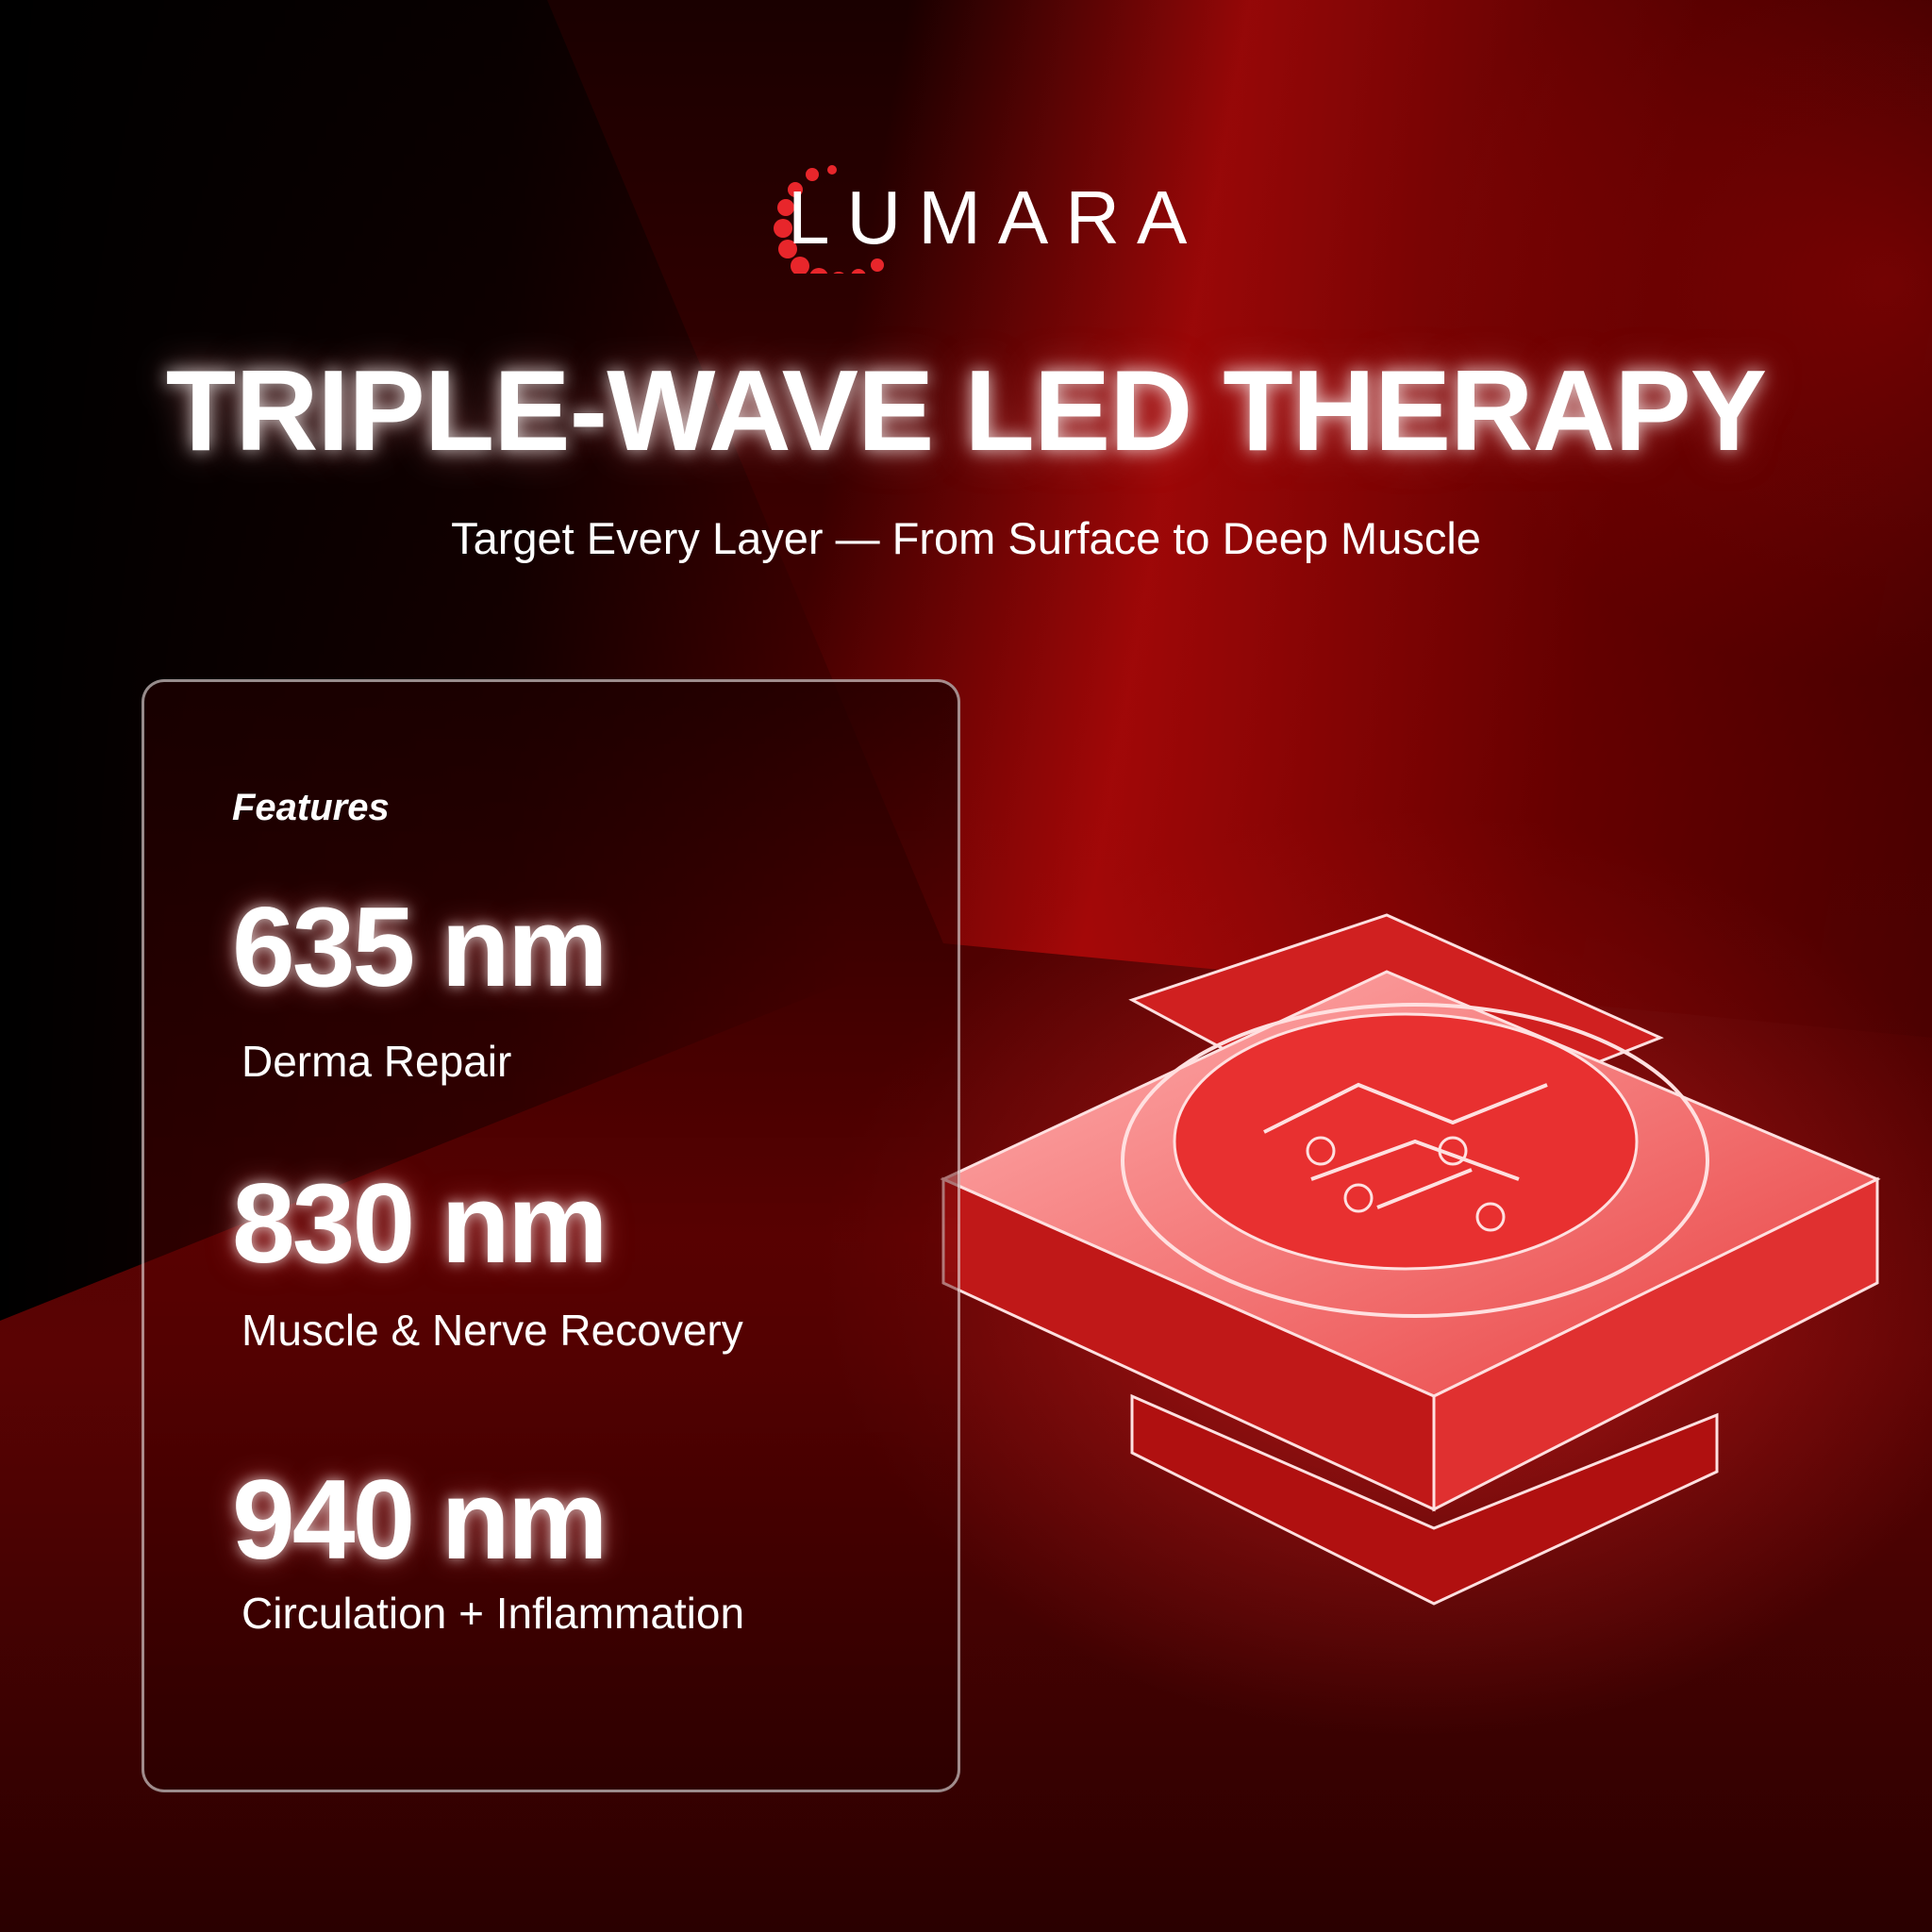 This screenshot has height=1932, width=1932. Describe the element at coordinates (420, 947) in the screenshot. I see `wavelength-635: 635 nm` at that location.